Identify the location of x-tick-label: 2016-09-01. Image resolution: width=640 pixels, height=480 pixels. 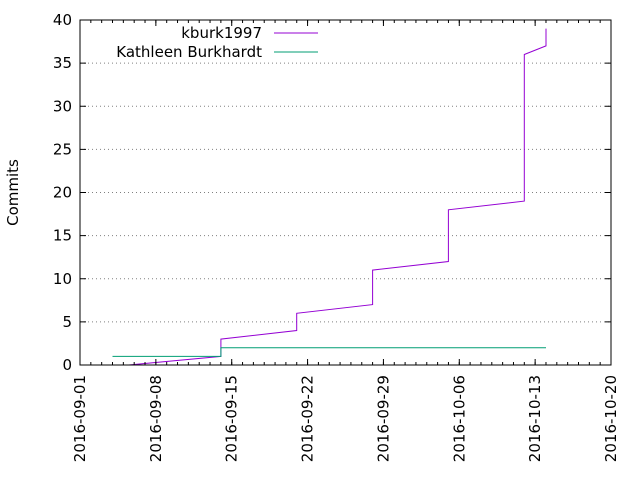
(80, 418).